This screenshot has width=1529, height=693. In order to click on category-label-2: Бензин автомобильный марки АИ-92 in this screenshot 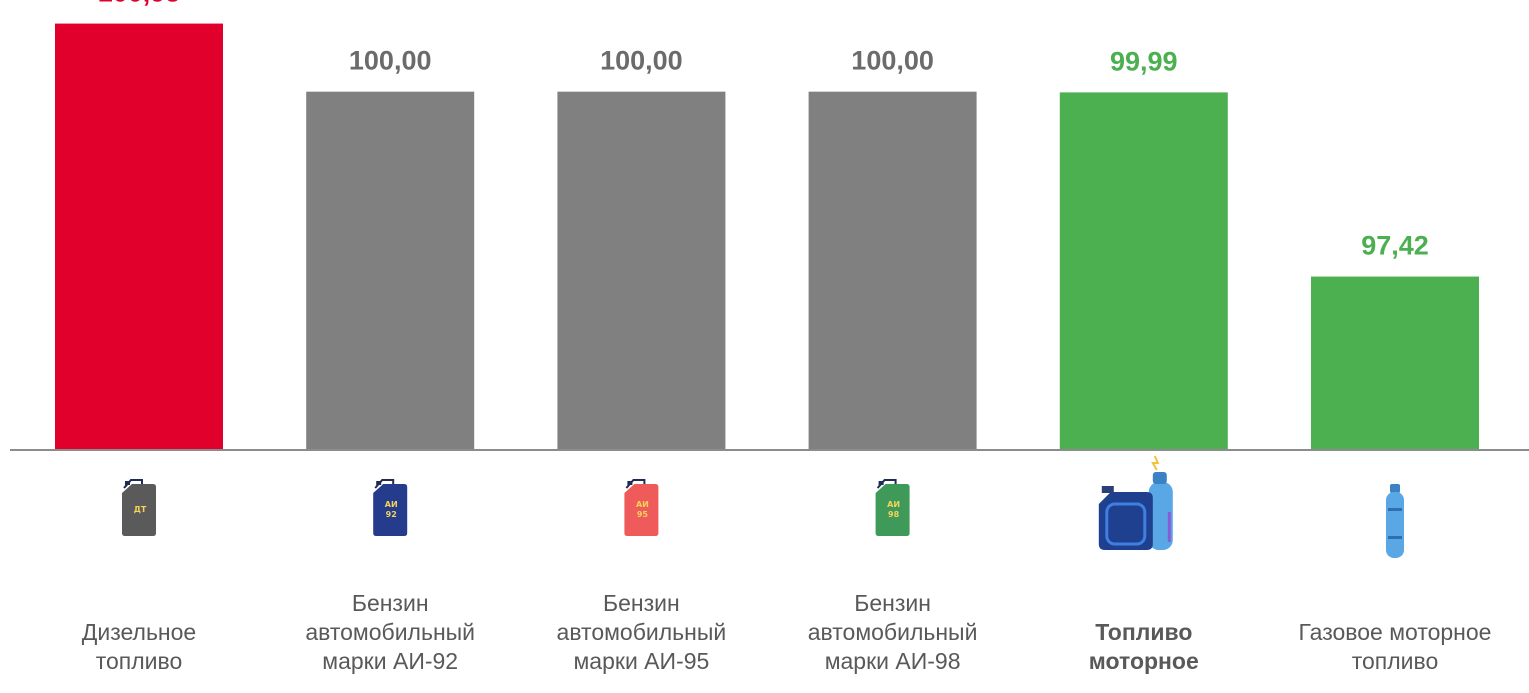, I will do `click(390, 632)`.